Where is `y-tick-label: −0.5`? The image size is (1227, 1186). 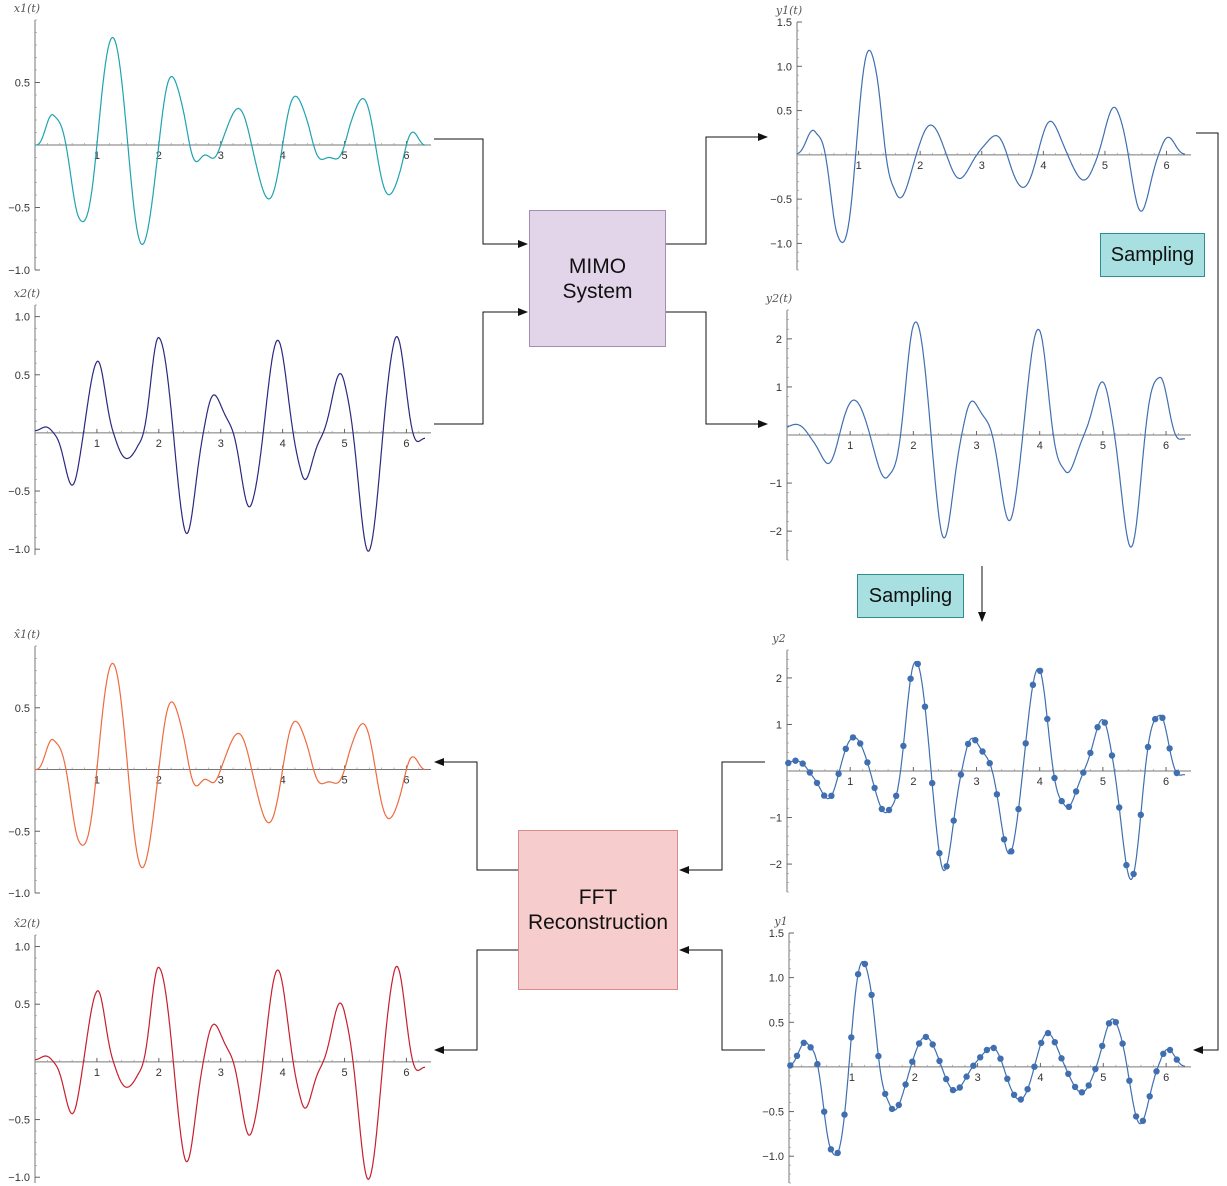 y-tick-label: −0.5 is located at coordinates (781, 200).